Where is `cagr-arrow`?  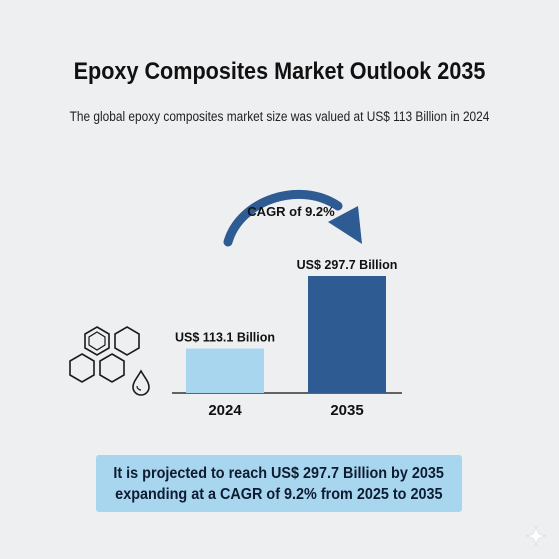 cagr-arrow is located at coordinates (283, 218).